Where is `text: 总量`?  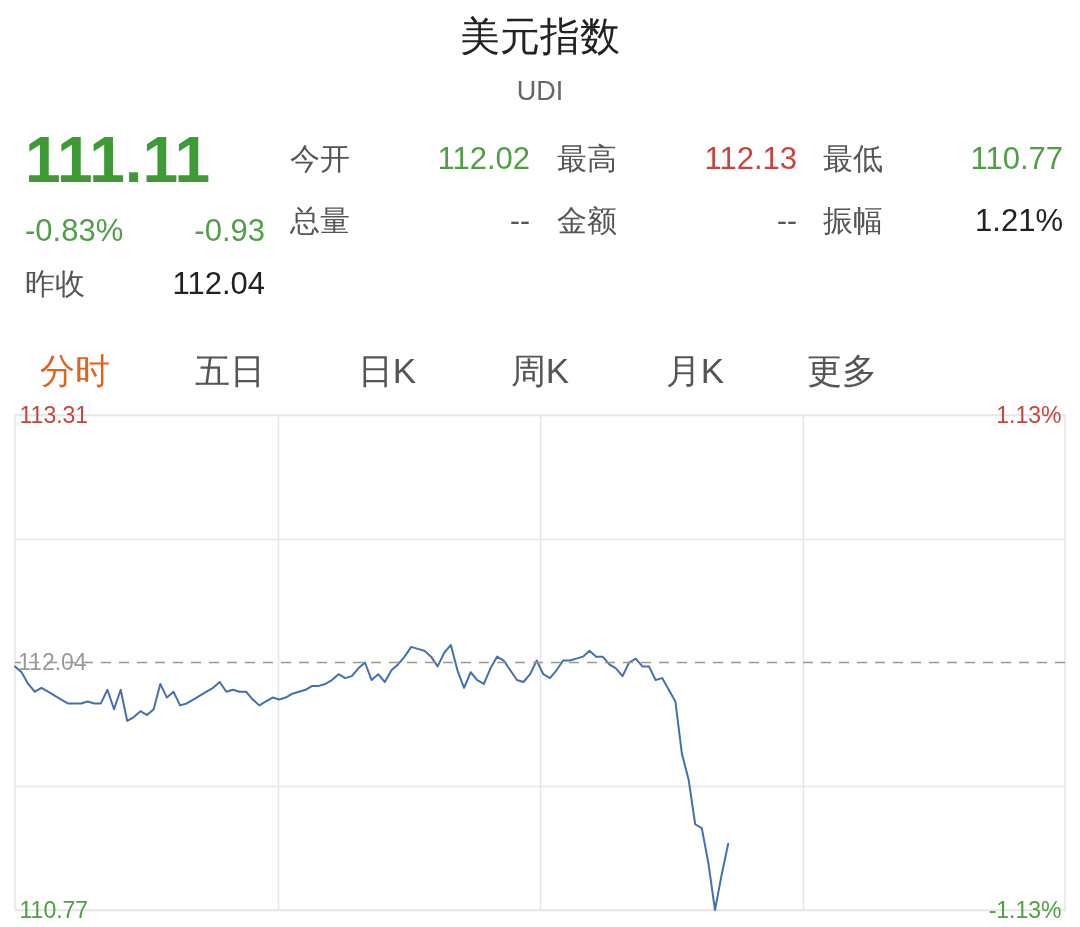
text: 总量 is located at coordinates (319, 220).